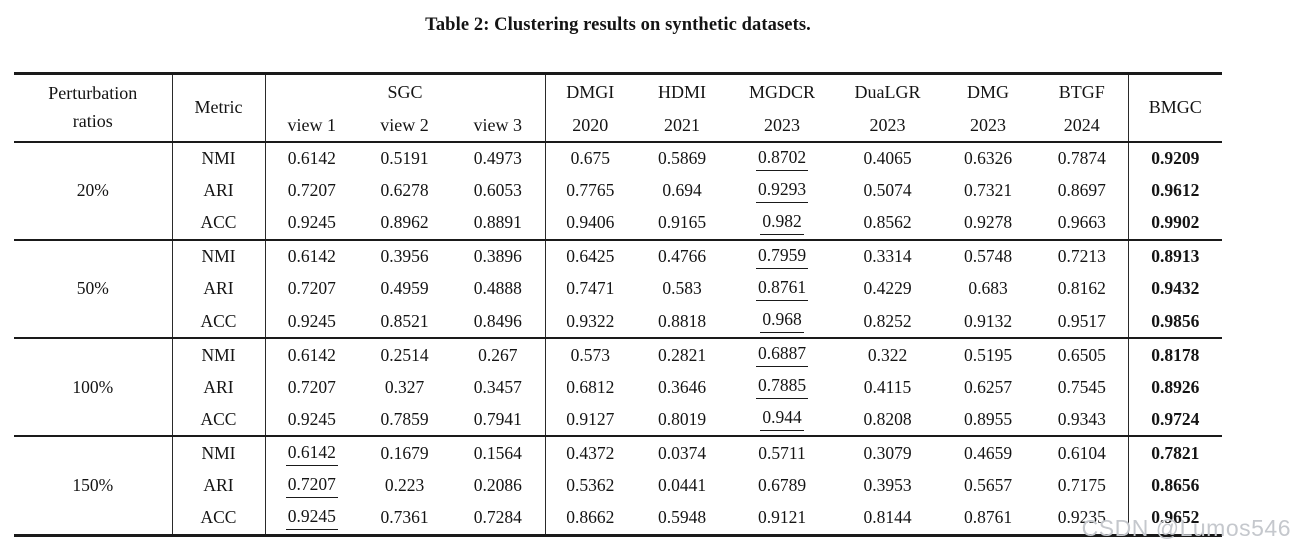 This screenshot has width=1293, height=546. I want to click on value-cell: 0.9902, so click(1175, 223).